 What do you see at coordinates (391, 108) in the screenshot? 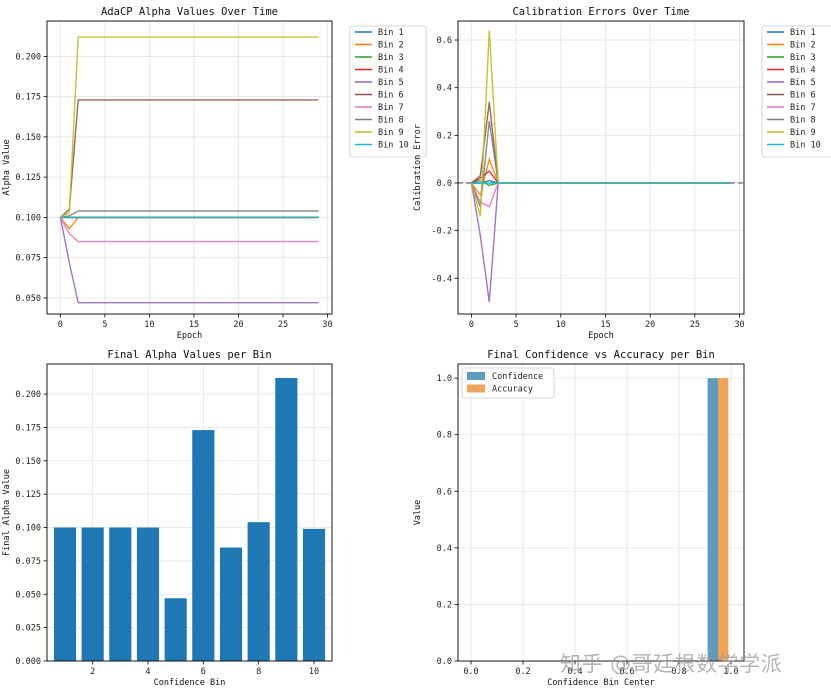
I see `legend-entry: Bin 7` at bounding box center [391, 108].